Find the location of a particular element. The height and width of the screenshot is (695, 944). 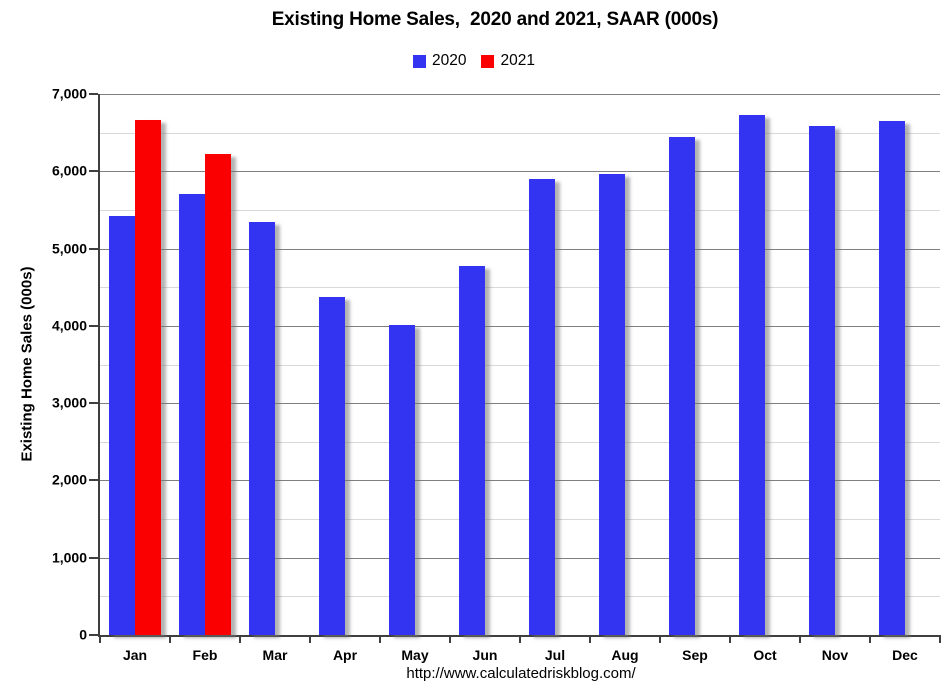

legend: 2020 2021 is located at coordinates (474, 61).